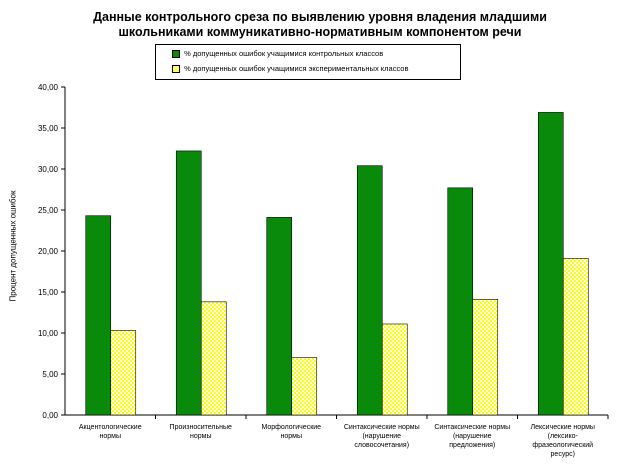 The image size is (623, 467). Describe the element at coordinates (48, 87) in the screenshot. I see `y-tick-label: 40,00` at that location.